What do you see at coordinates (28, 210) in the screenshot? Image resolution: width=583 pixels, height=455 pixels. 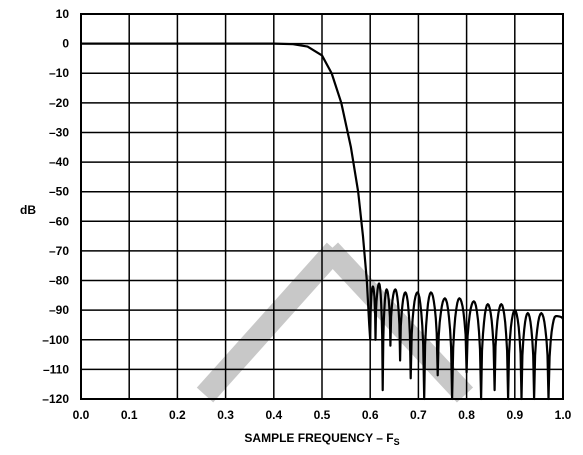 I see `y-axis-title: dB` at bounding box center [28, 210].